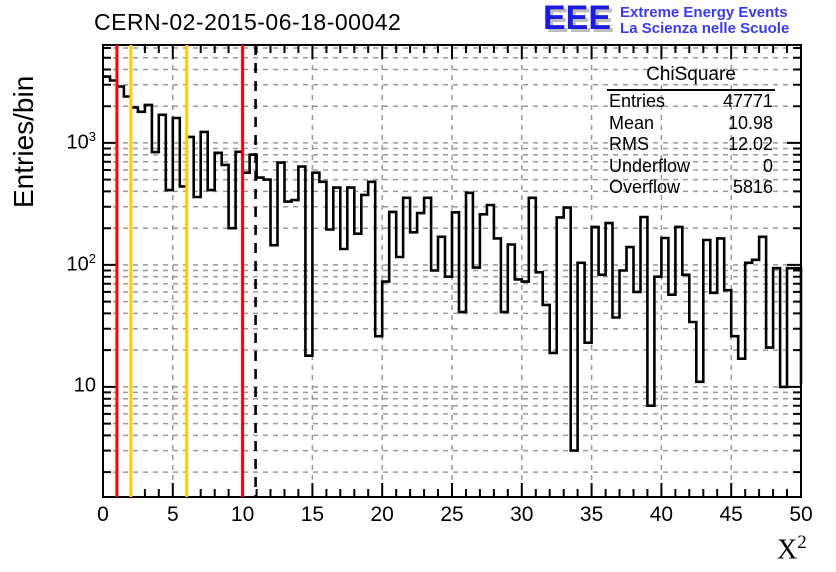  I want to click on eee-logo-line2: La Scienza nelle Scuole, so click(705, 28).